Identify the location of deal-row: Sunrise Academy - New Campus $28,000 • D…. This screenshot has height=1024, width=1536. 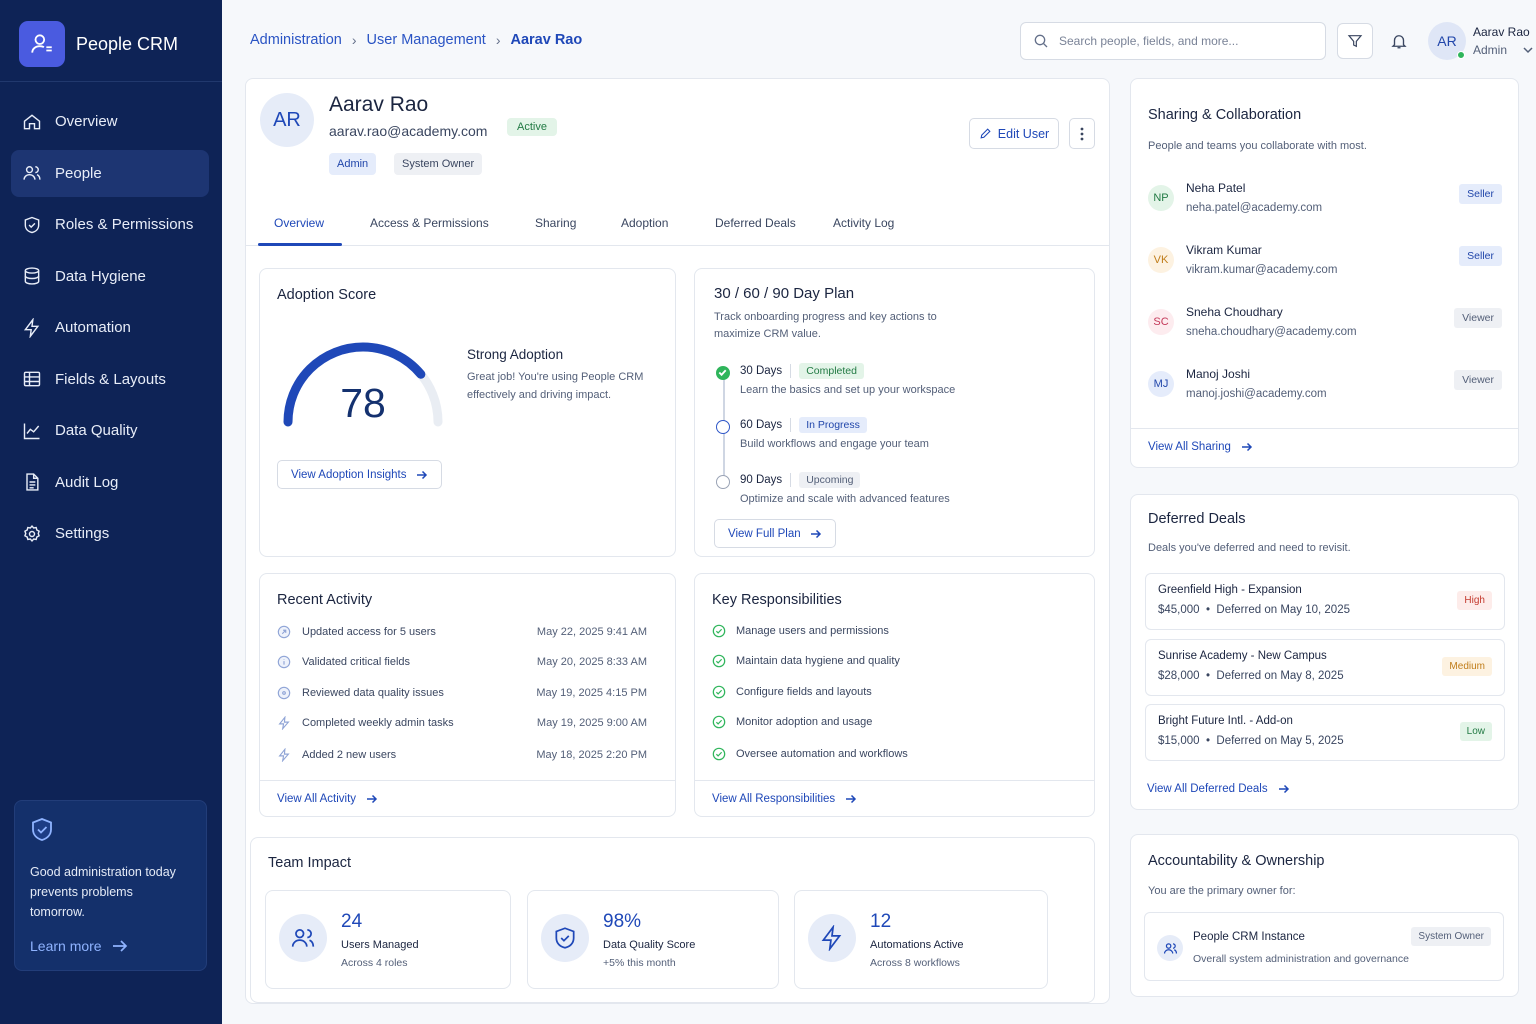
(1325, 667).